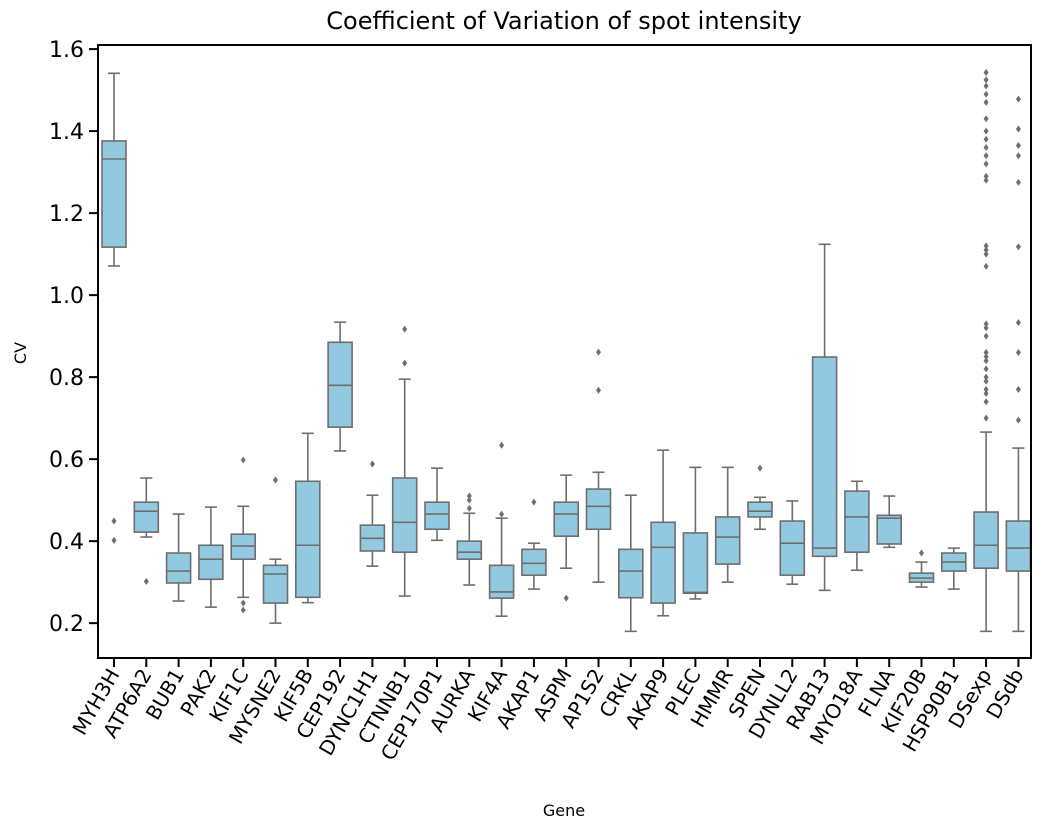 The height and width of the screenshot is (823, 1039). What do you see at coordinates (66, 378) in the screenshot?
I see `y-tick-label: 0.8` at bounding box center [66, 378].